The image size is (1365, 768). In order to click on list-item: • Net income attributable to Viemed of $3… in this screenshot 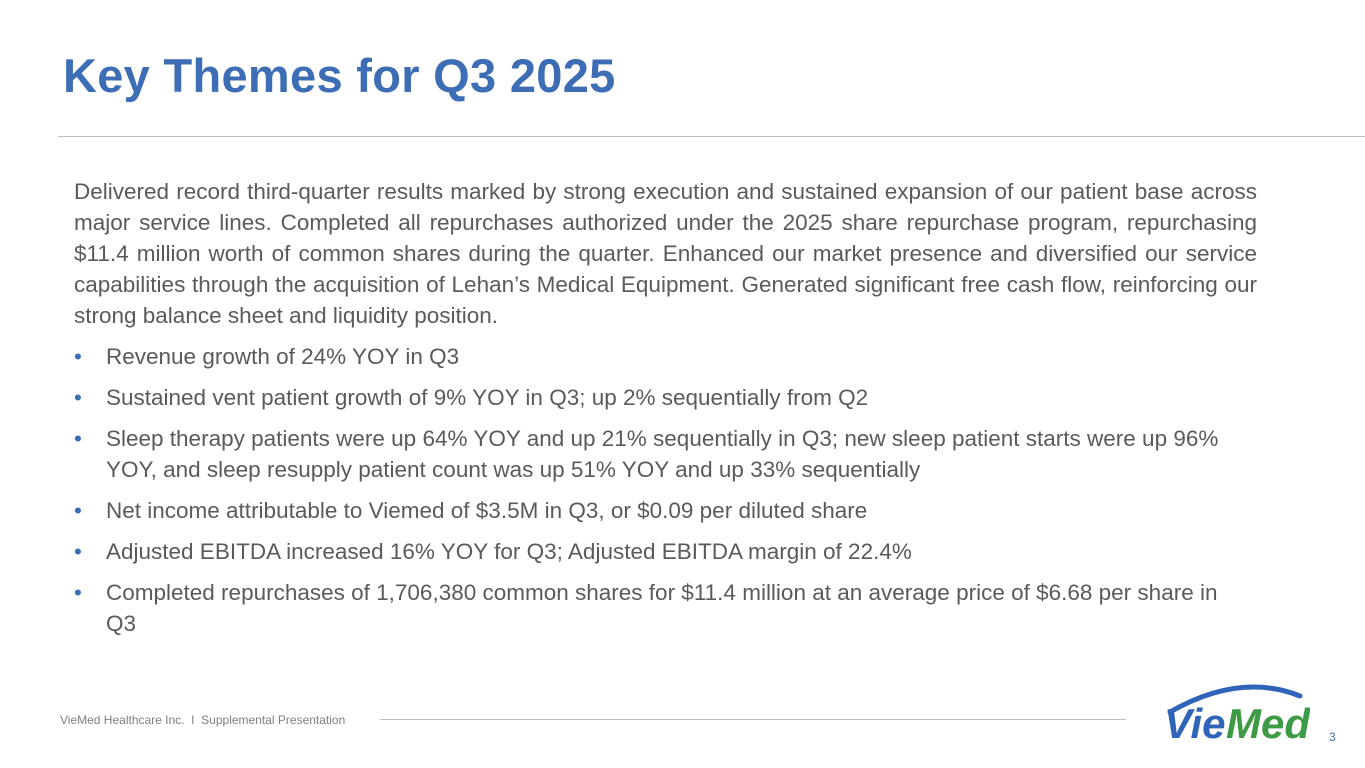, I will do `click(650, 510)`.